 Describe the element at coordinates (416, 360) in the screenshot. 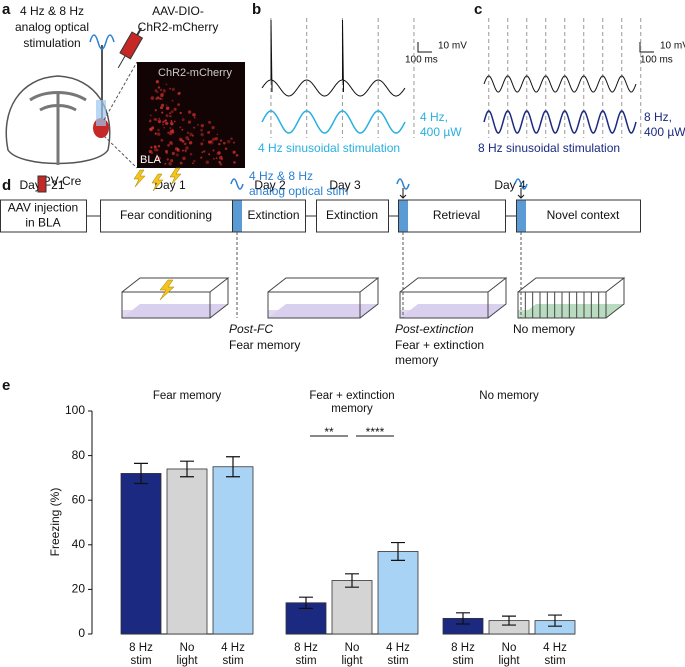

I see `test-what: memory` at that location.